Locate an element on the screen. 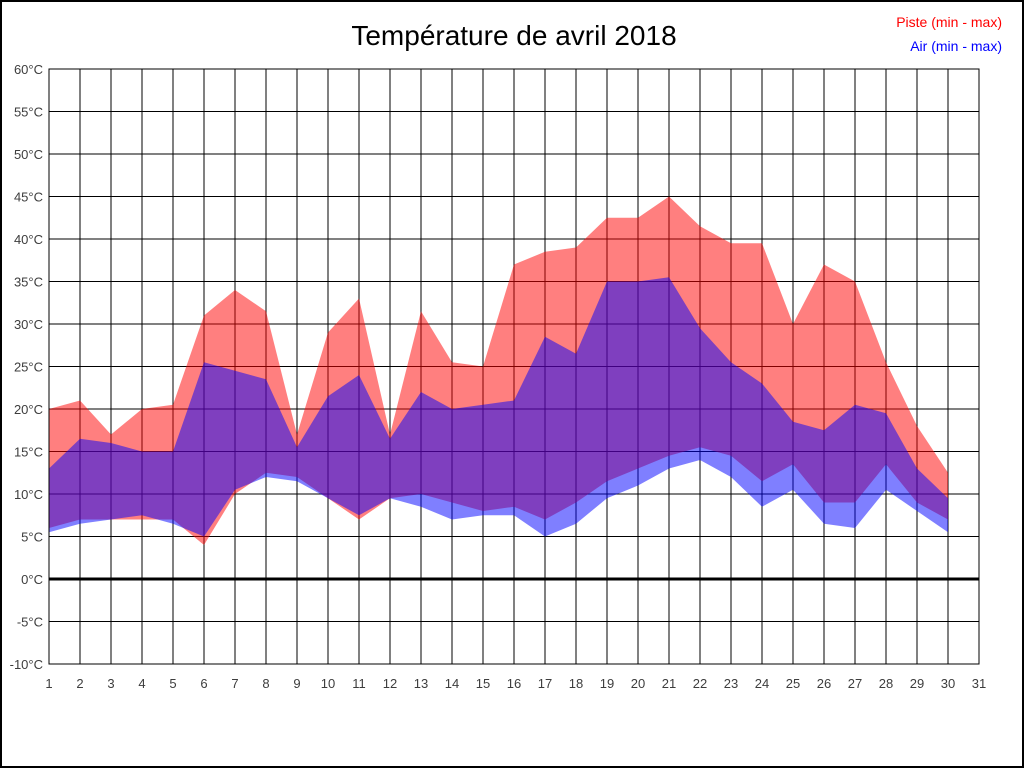  x-tick-label: 31 is located at coordinates (979, 683).